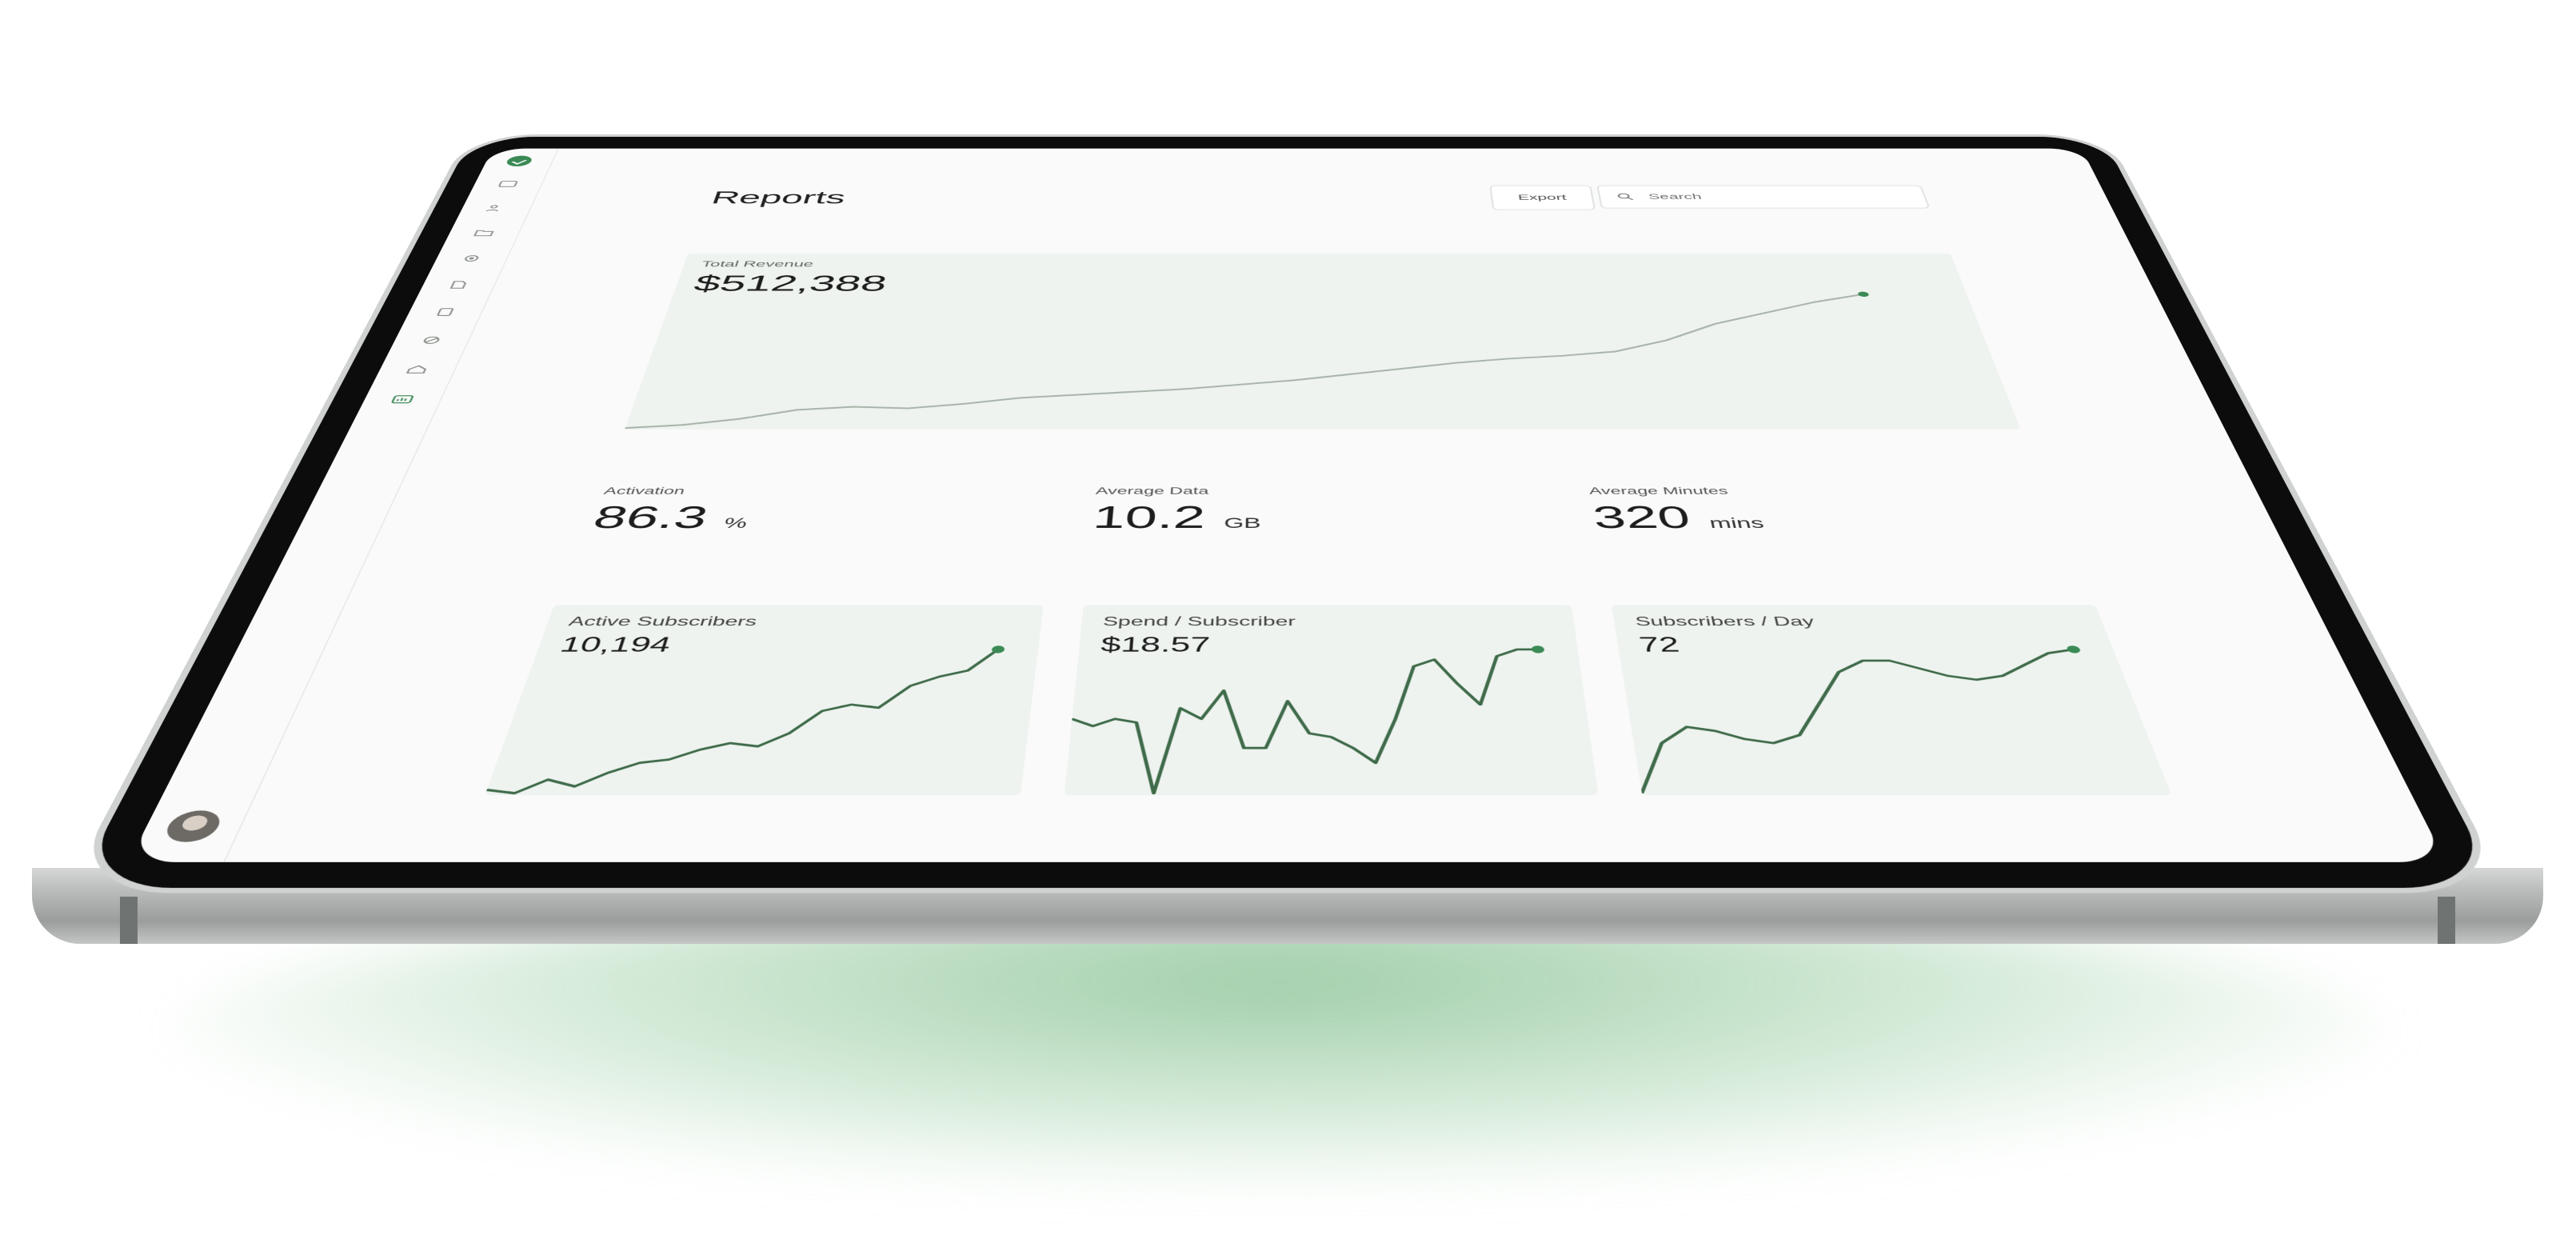  Describe the element at coordinates (1659, 645) in the screenshot. I see `card-value: 72` at that location.